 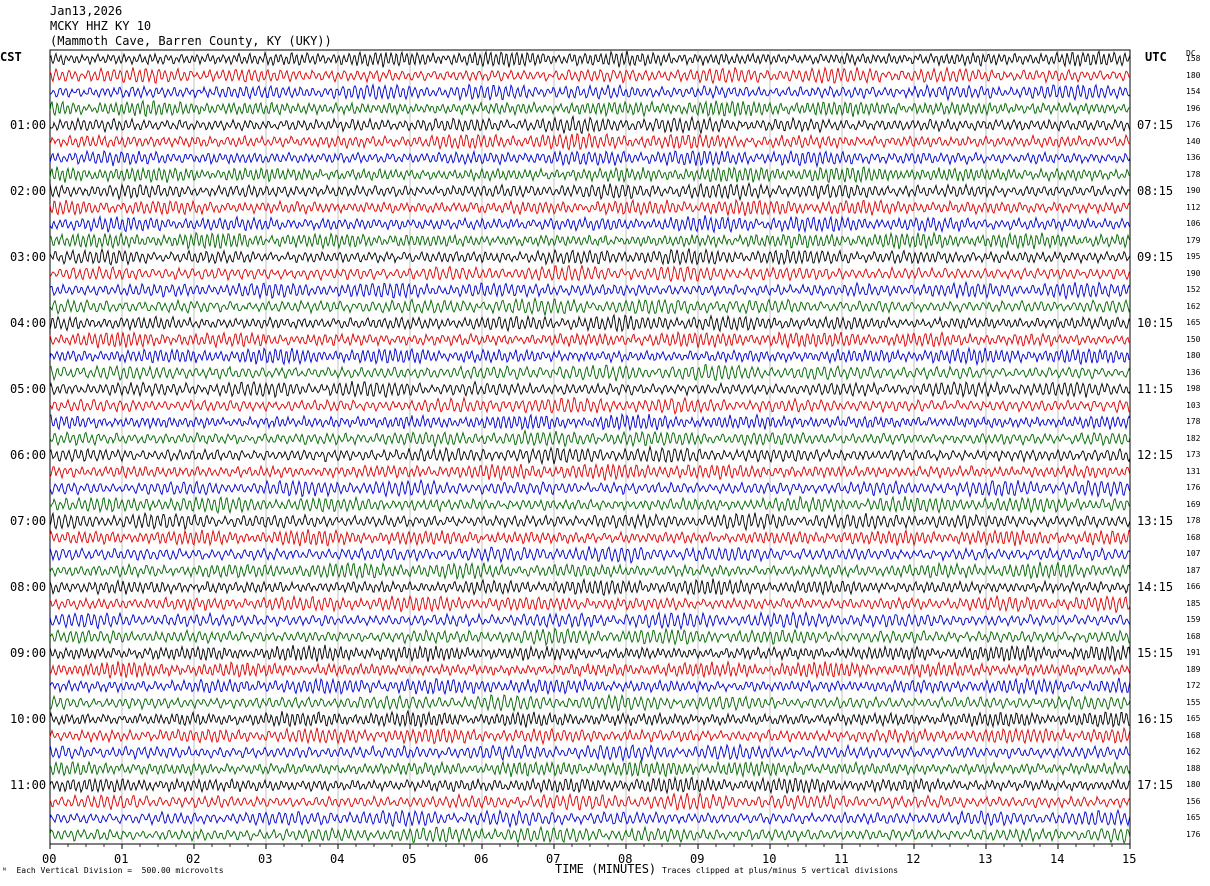 What do you see at coordinates (1193, 570) in the screenshot?
I see `dc-offset-value: 187` at bounding box center [1193, 570].